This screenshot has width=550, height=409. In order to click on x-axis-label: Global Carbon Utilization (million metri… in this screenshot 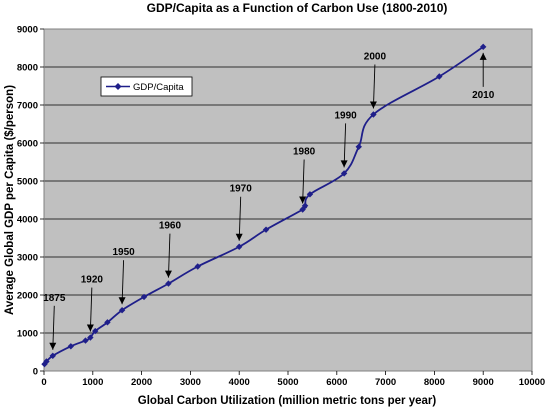, I will do `click(287, 401)`.